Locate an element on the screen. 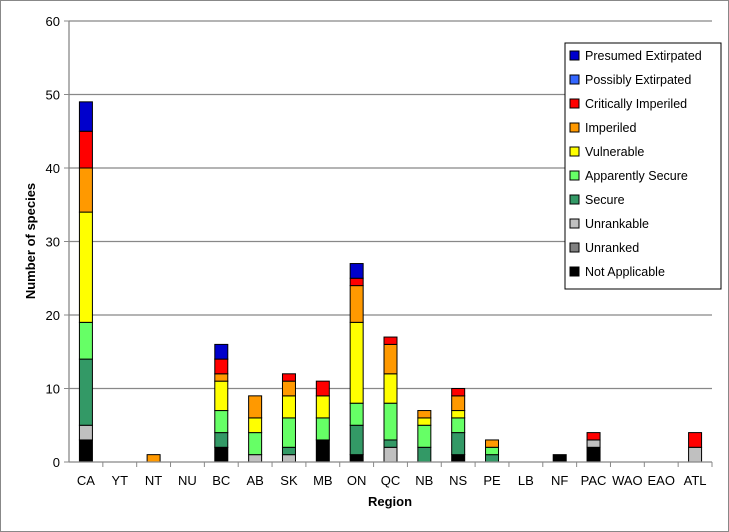  x-tick-label: NU is located at coordinates (187, 480).